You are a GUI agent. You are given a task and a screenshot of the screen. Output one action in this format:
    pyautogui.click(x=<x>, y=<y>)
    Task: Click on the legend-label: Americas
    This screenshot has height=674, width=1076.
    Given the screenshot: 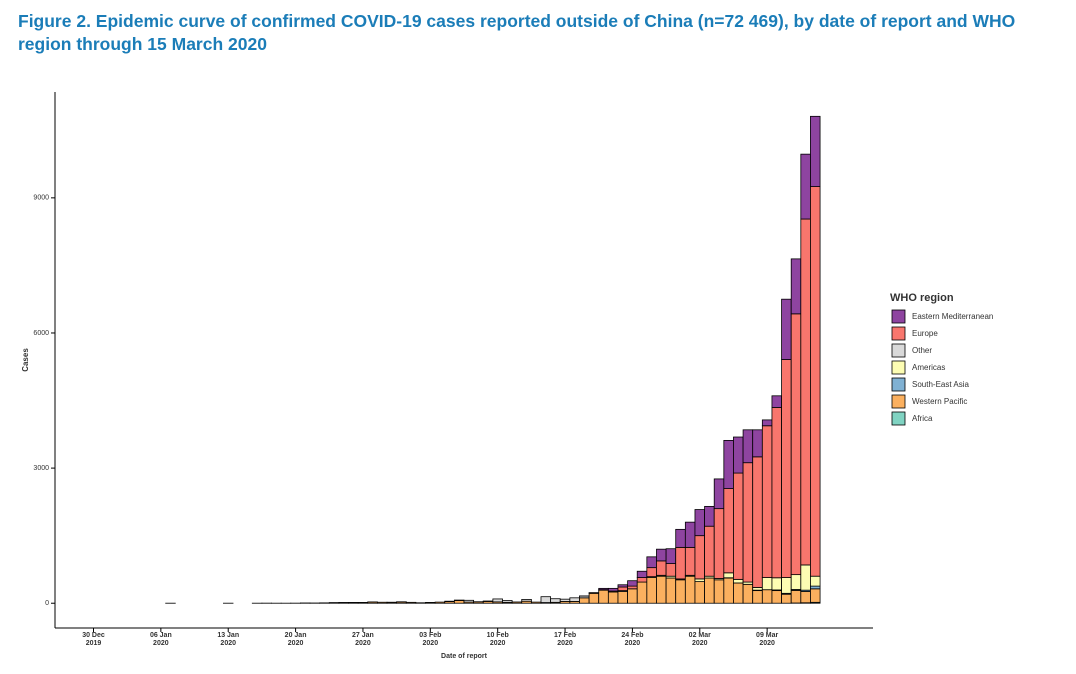 What is the action you would take?
    pyautogui.click(x=928, y=367)
    